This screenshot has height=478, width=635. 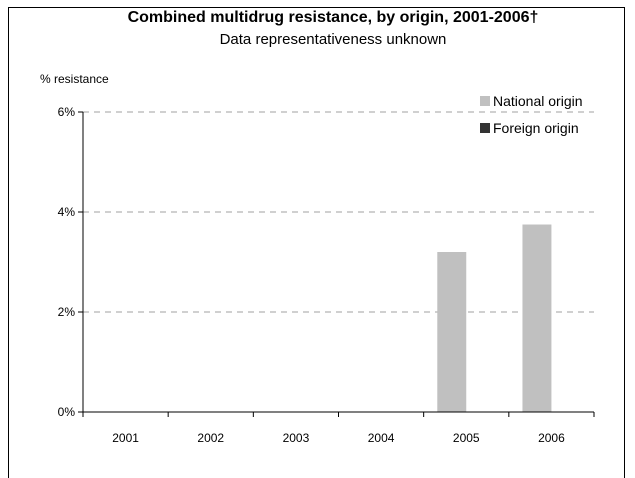 I want to click on y-tick-label: 2%, so click(x=67, y=312).